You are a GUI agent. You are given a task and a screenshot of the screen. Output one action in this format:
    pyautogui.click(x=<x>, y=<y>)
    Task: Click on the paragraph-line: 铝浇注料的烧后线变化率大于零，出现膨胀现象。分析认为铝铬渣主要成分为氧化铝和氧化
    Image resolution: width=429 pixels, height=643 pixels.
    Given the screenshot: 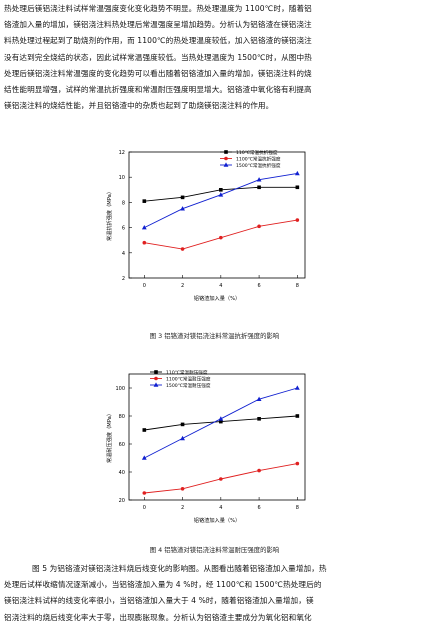 What is the action you would take?
    pyautogui.click(x=158, y=617)
    